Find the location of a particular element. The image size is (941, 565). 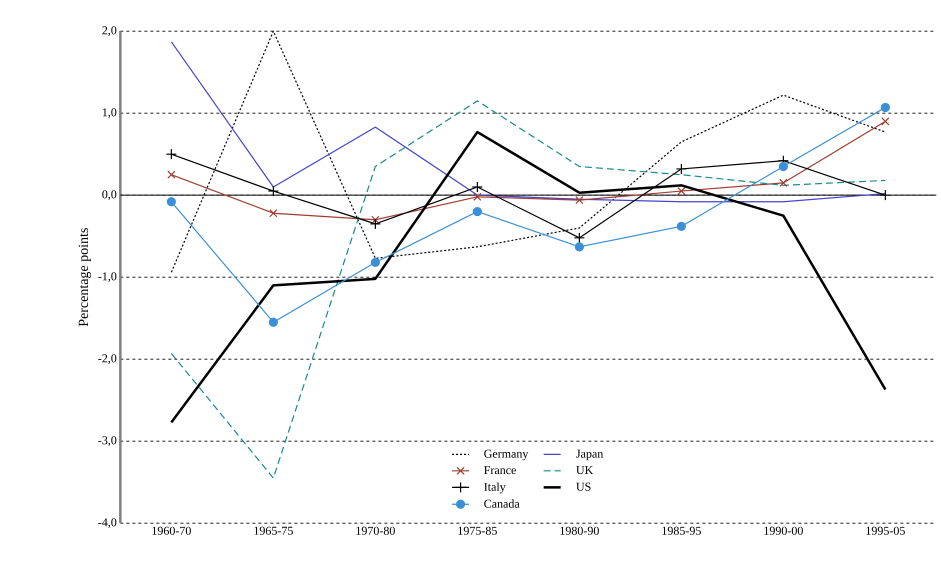

legend-label: Japan is located at coordinates (590, 455).